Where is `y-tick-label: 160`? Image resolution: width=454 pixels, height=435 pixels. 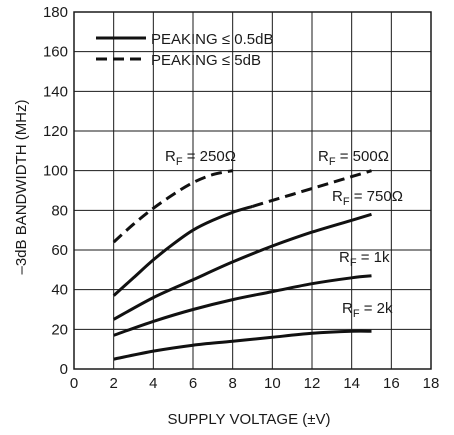
y-tick-label: 160 is located at coordinates (55, 52).